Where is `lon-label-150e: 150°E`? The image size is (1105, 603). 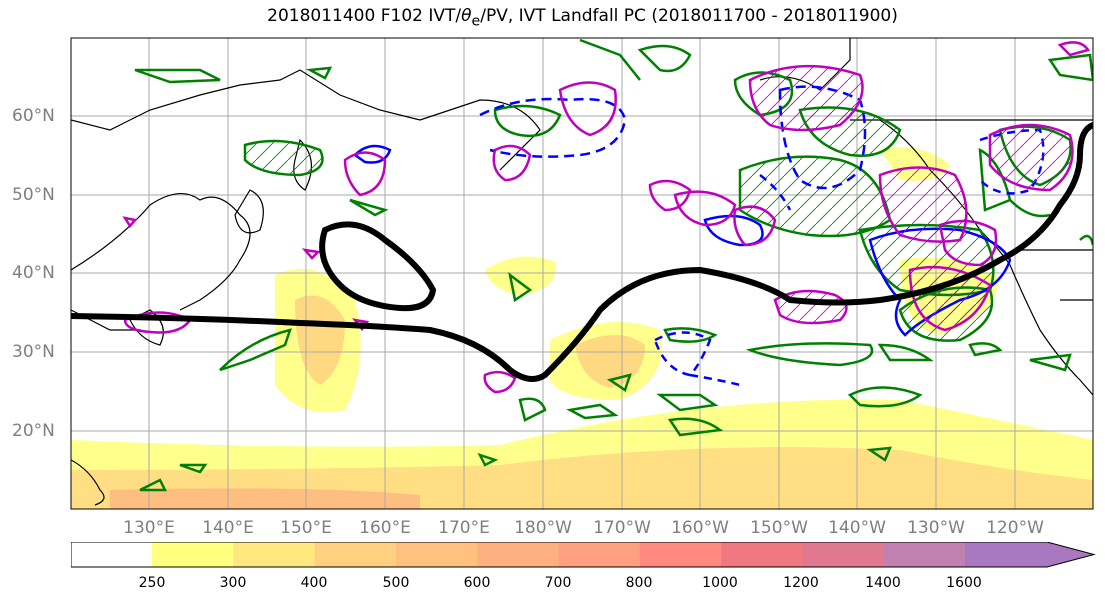 lon-label-150e: 150°E is located at coordinates (306, 528).